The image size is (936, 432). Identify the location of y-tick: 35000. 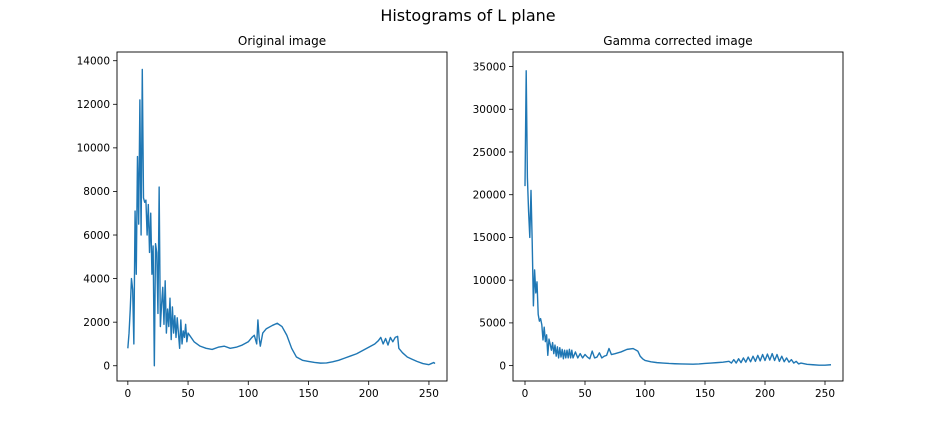
(493, 67).